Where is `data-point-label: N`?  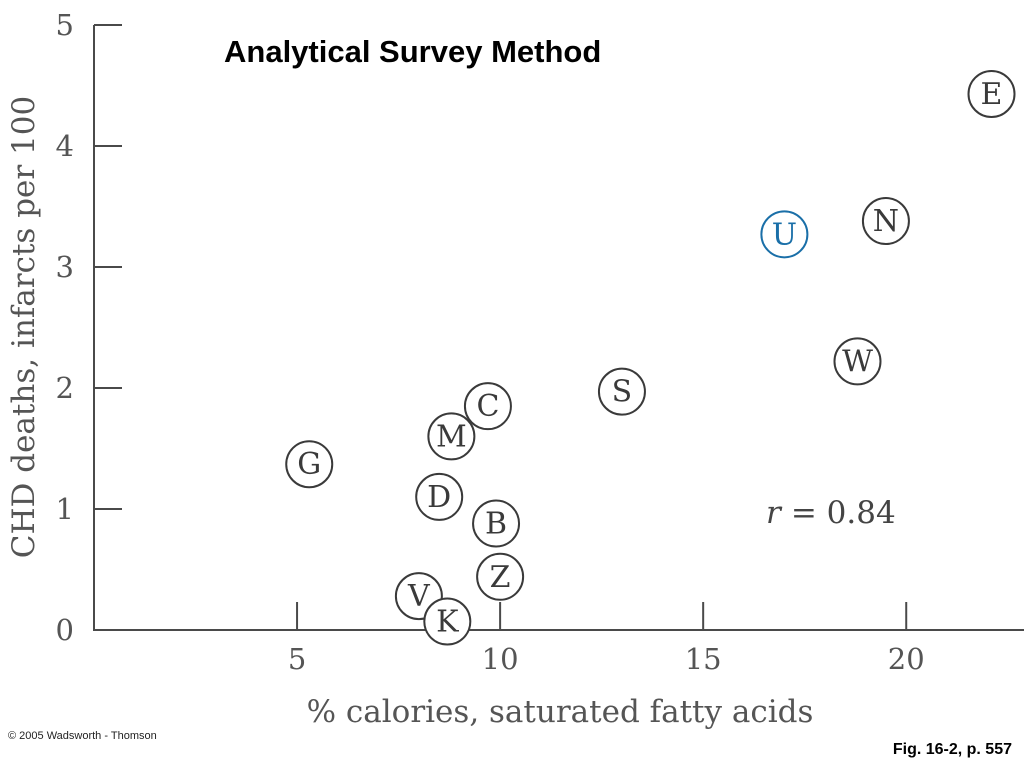
data-point-label: N is located at coordinates (886, 221).